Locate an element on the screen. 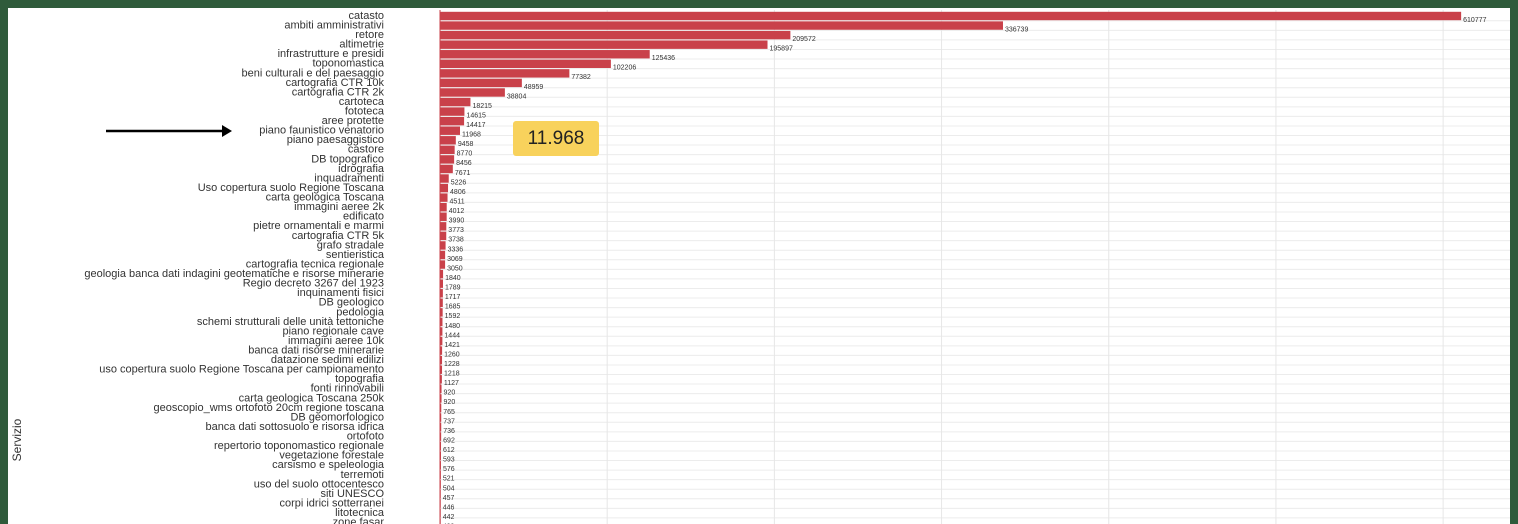  y-tick-label: carta geologica Toscana is located at coordinates (325, 198).